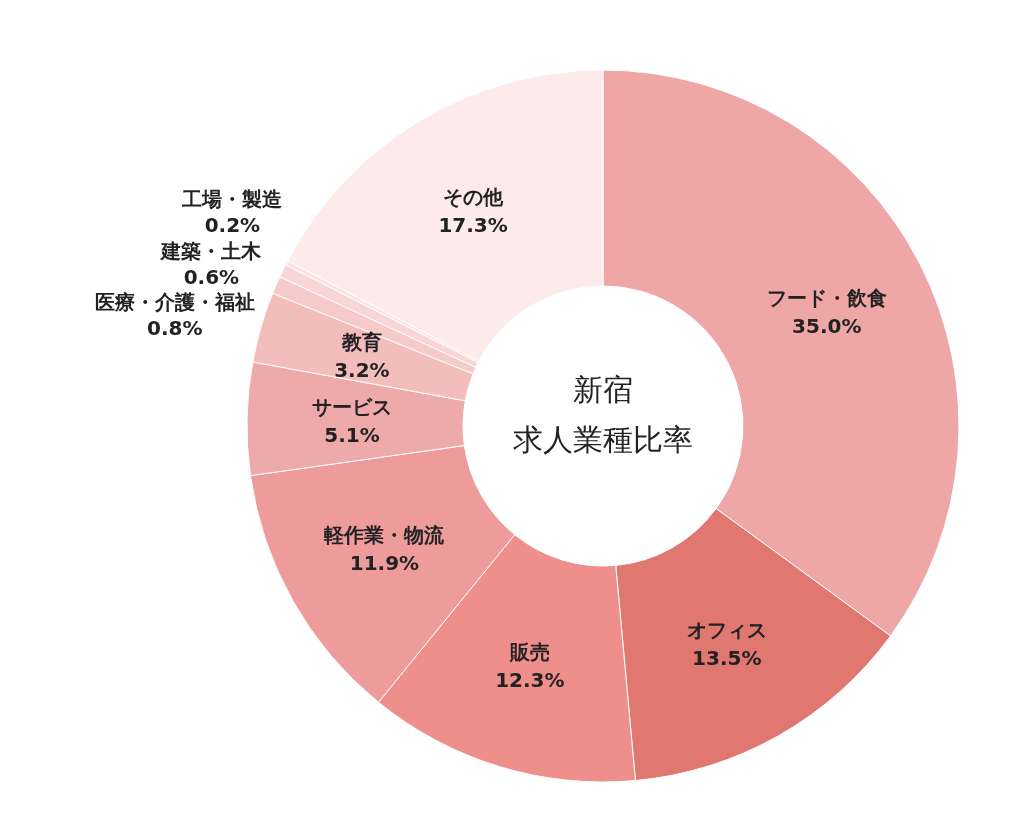  I want to click on data-label: 17.3%, so click(473, 225).